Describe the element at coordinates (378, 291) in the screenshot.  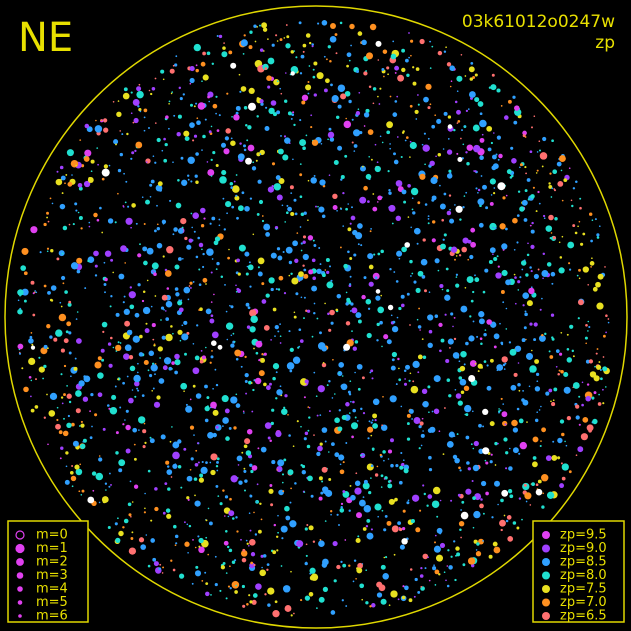
I see `bright-star` at that location.